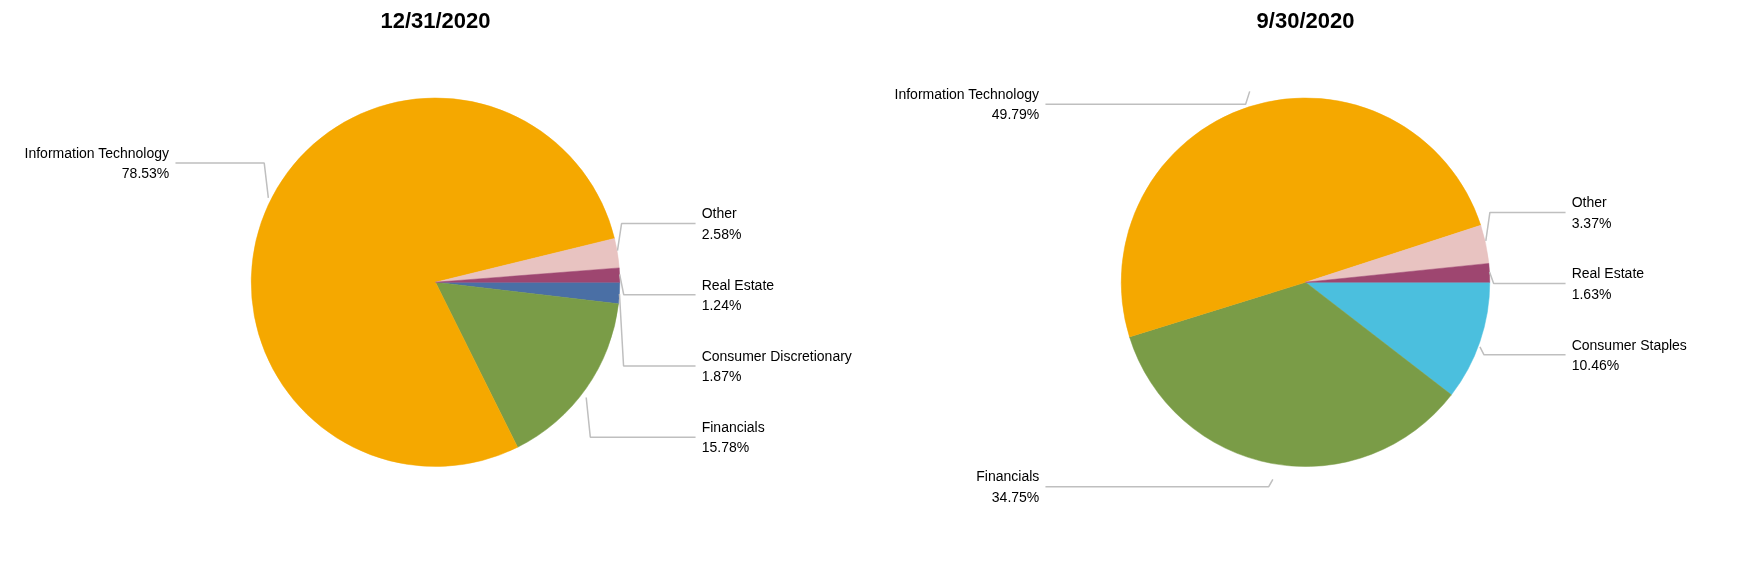 This screenshot has height=586, width=1752. Describe the element at coordinates (1015, 496) in the screenshot. I see `data-label: 34.75%` at that location.